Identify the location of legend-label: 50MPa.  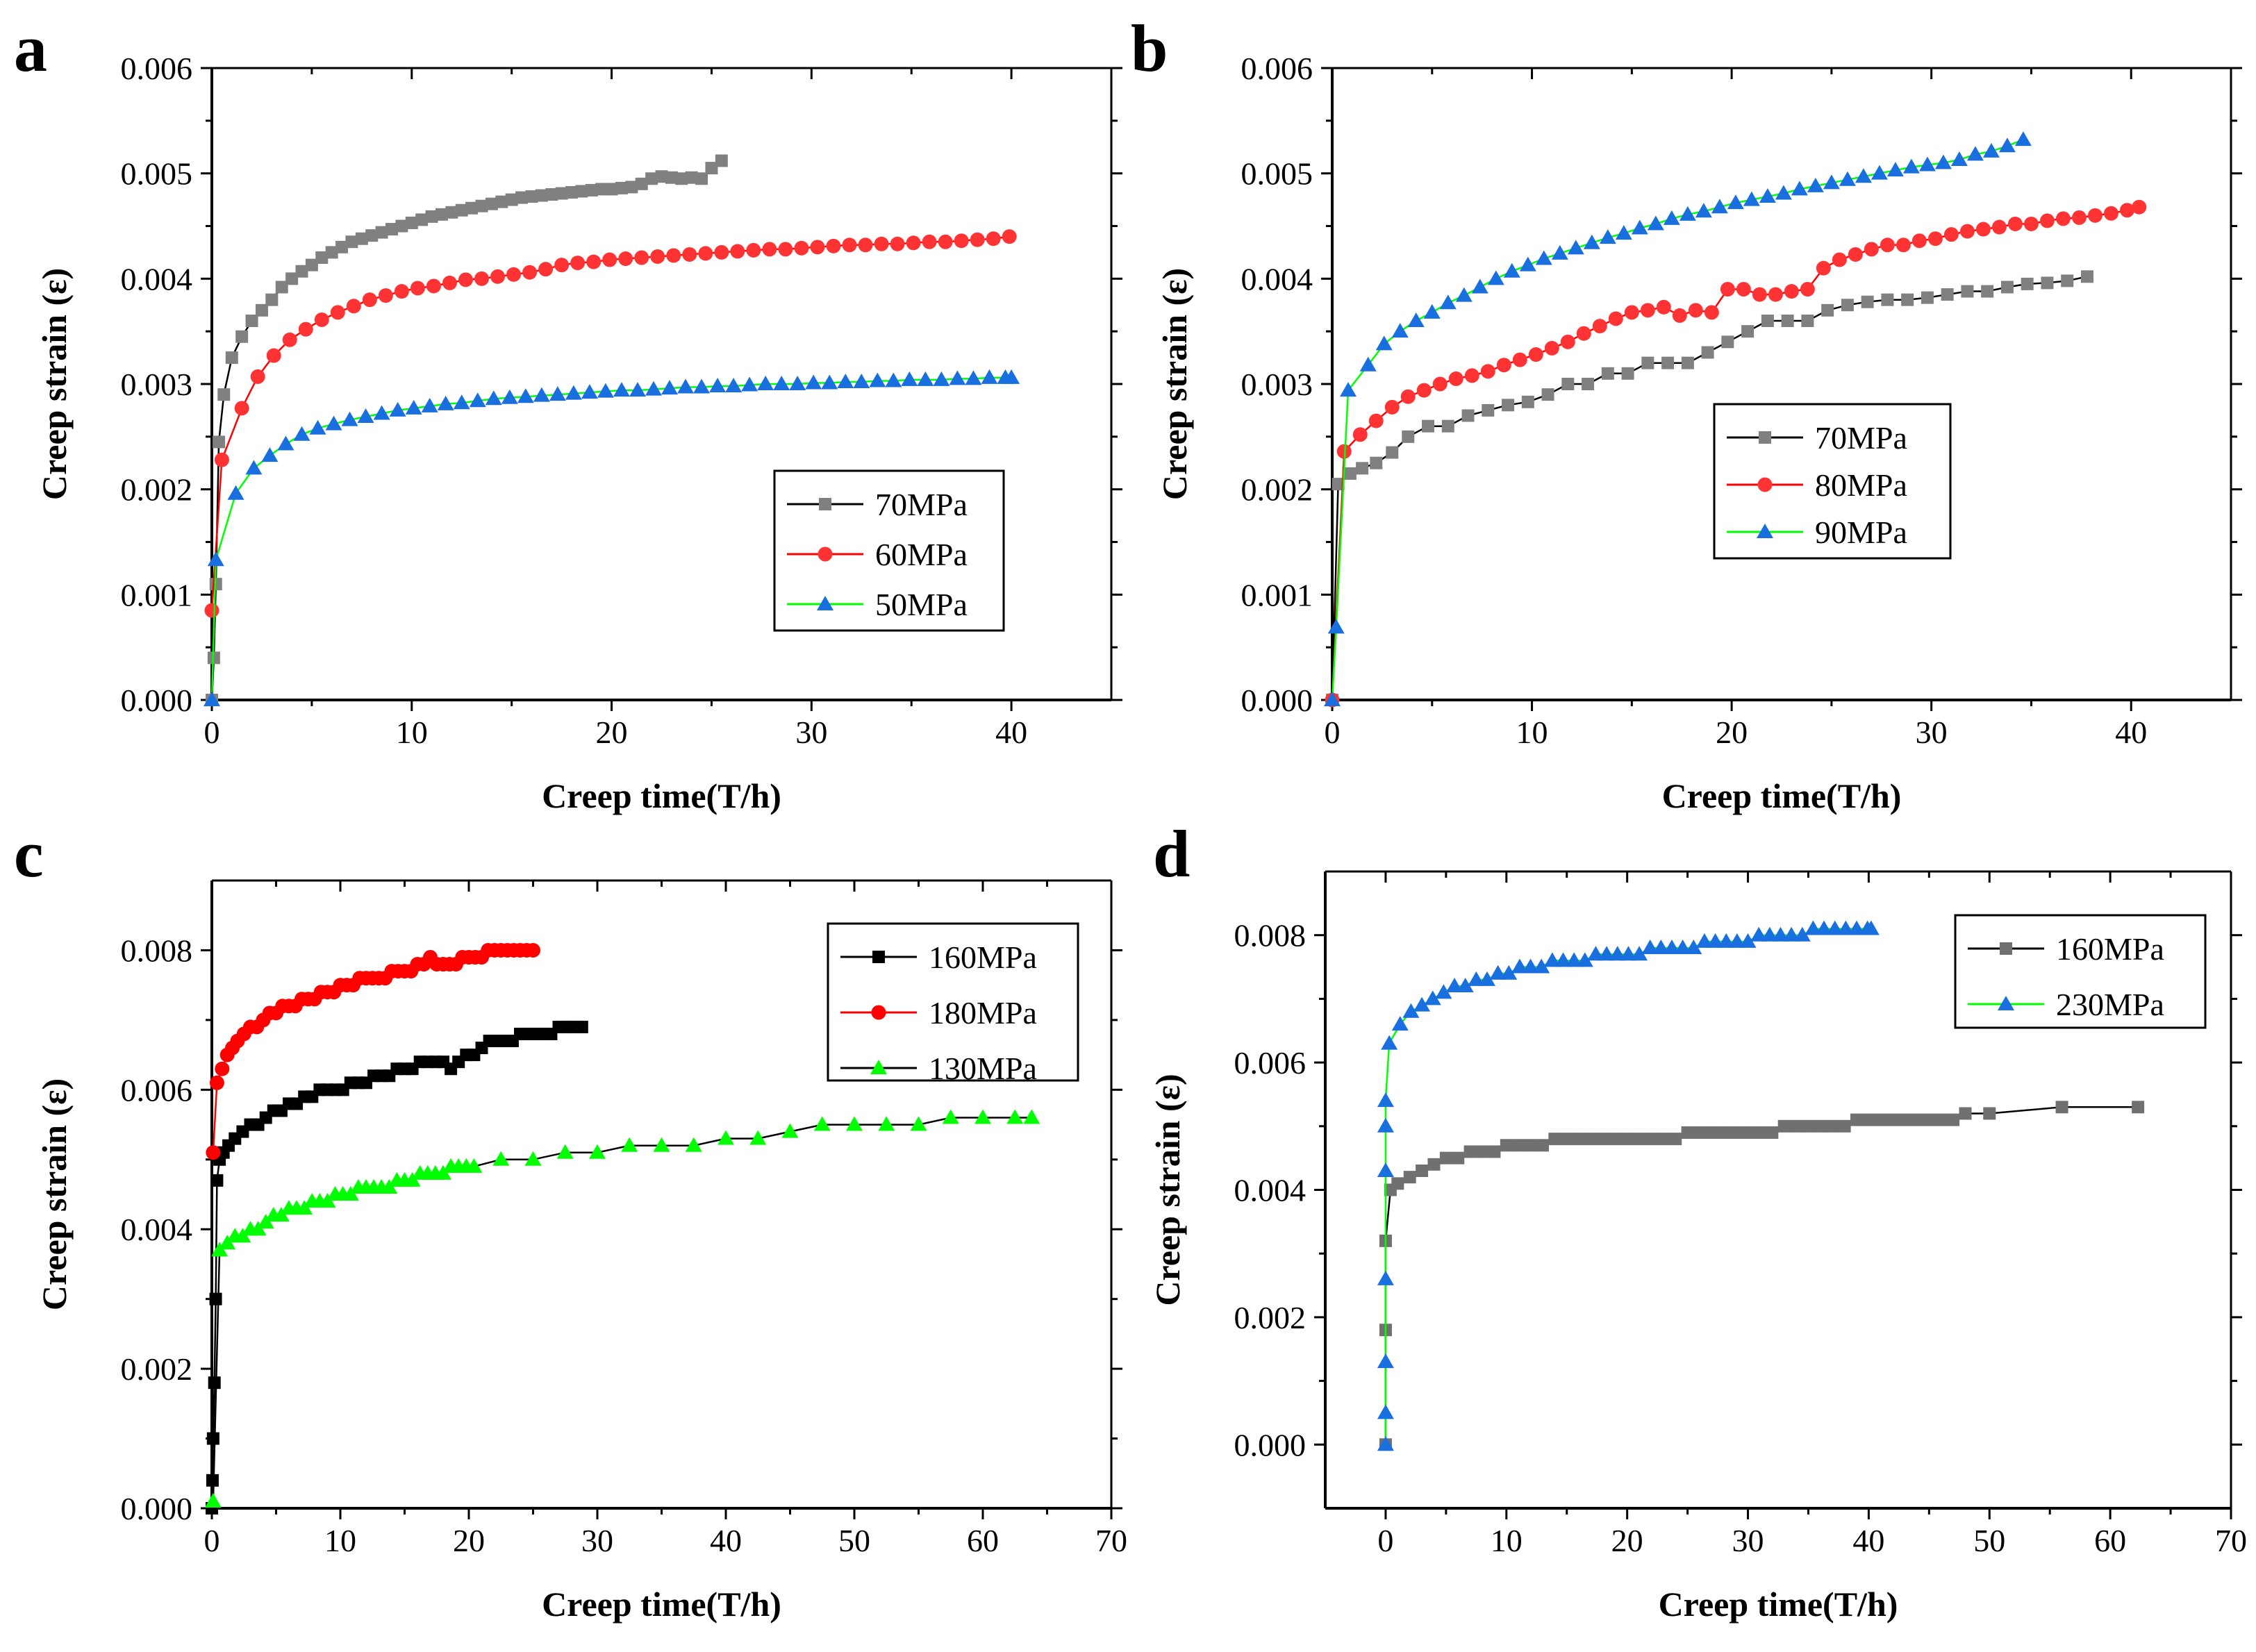
(921, 604).